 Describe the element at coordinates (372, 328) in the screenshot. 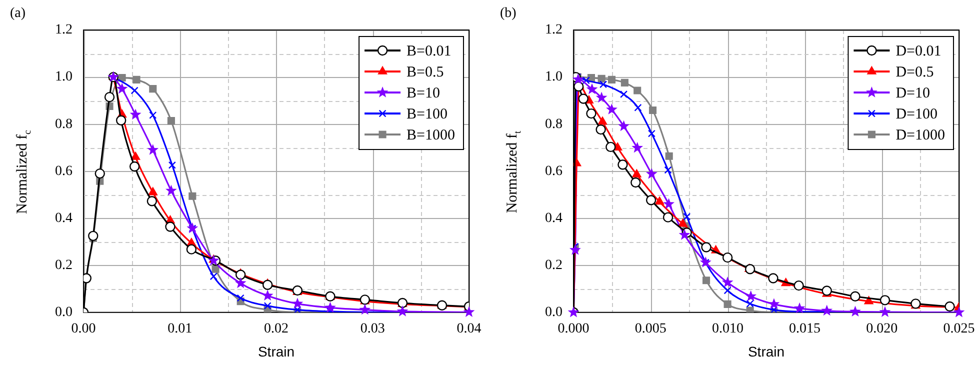

I see `x-tick-label: 0.03` at that location.